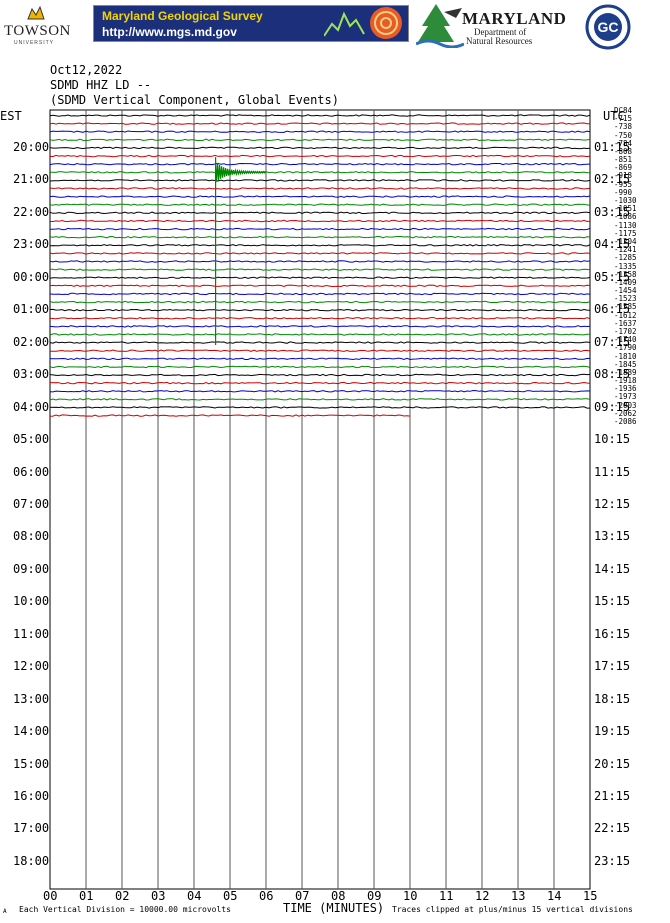  I want to click on right-time-label: 18:15, so click(612, 698).